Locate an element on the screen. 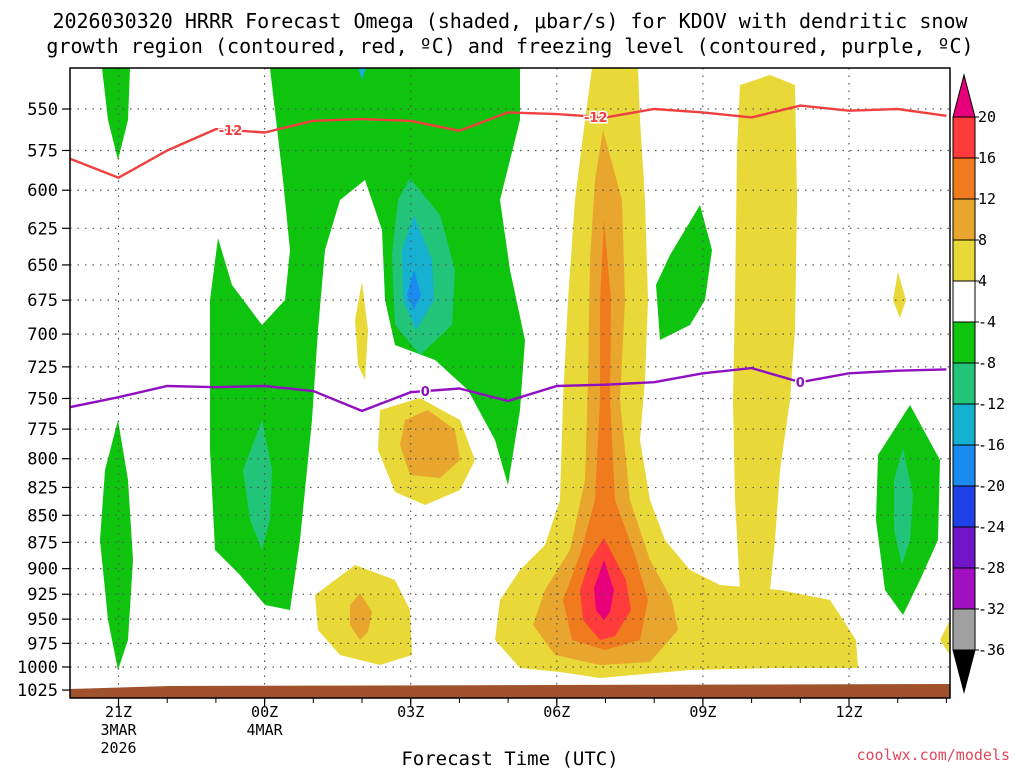 This screenshot has width=1024, height=768. colorbar-label: -36 is located at coordinates (991, 650).